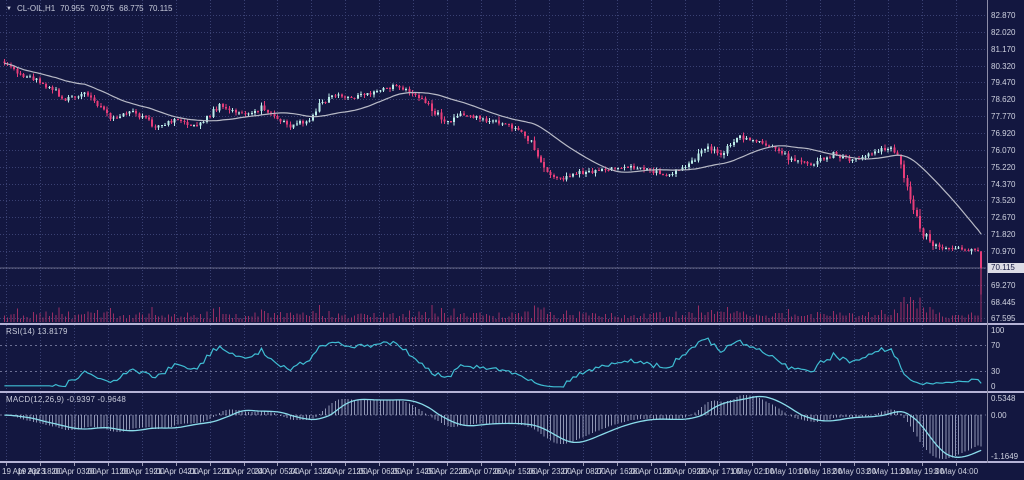  What do you see at coordinates (651, 471) in the screenshot?
I see `time-tick-label: 28 Apr 01:00` at bounding box center [651, 471].